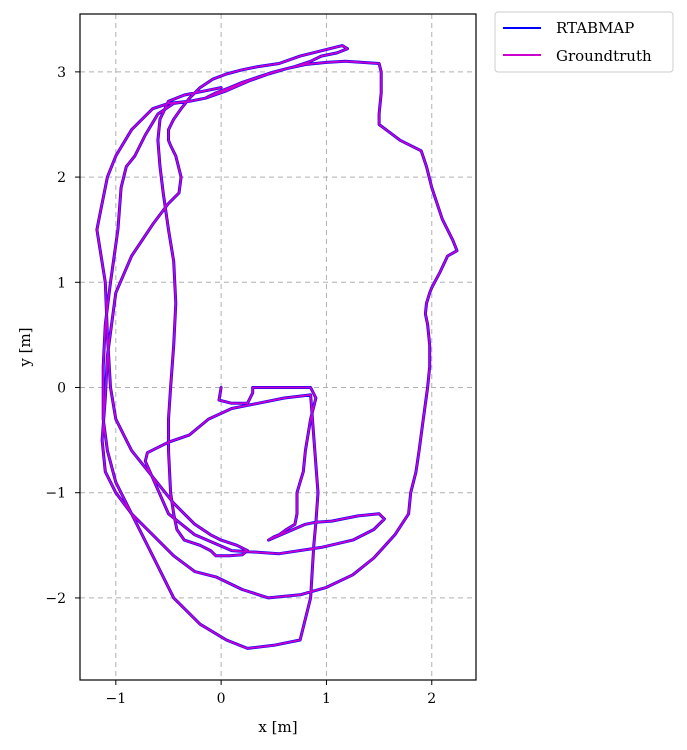  Describe the element at coordinates (55, 599) in the screenshot. I see `y-tick-label: −2` at that location.